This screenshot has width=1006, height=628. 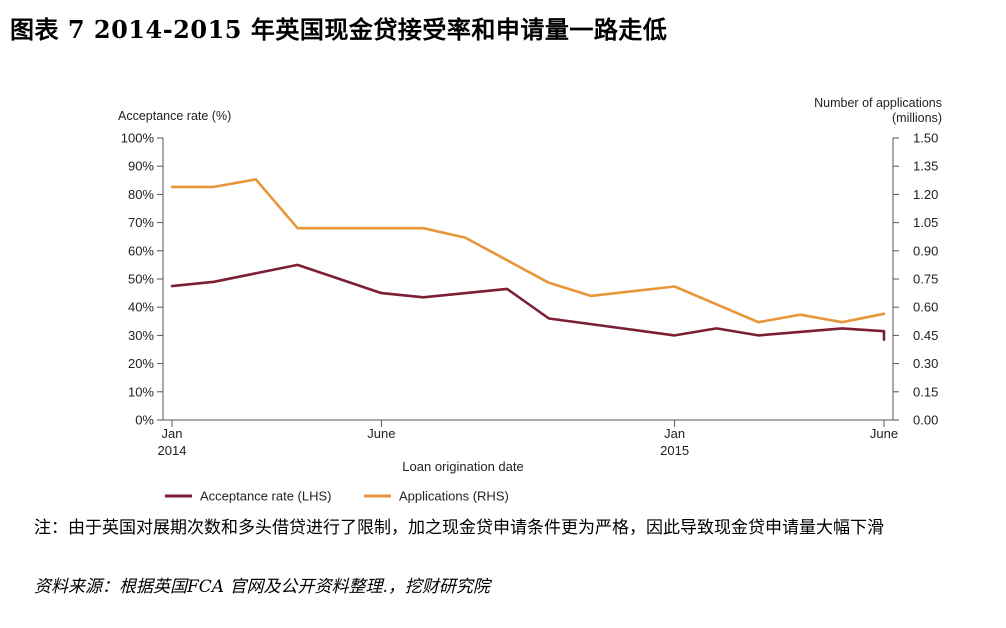 I want to click on right-axis-title: Number of applications, so click(x=878, y=103).